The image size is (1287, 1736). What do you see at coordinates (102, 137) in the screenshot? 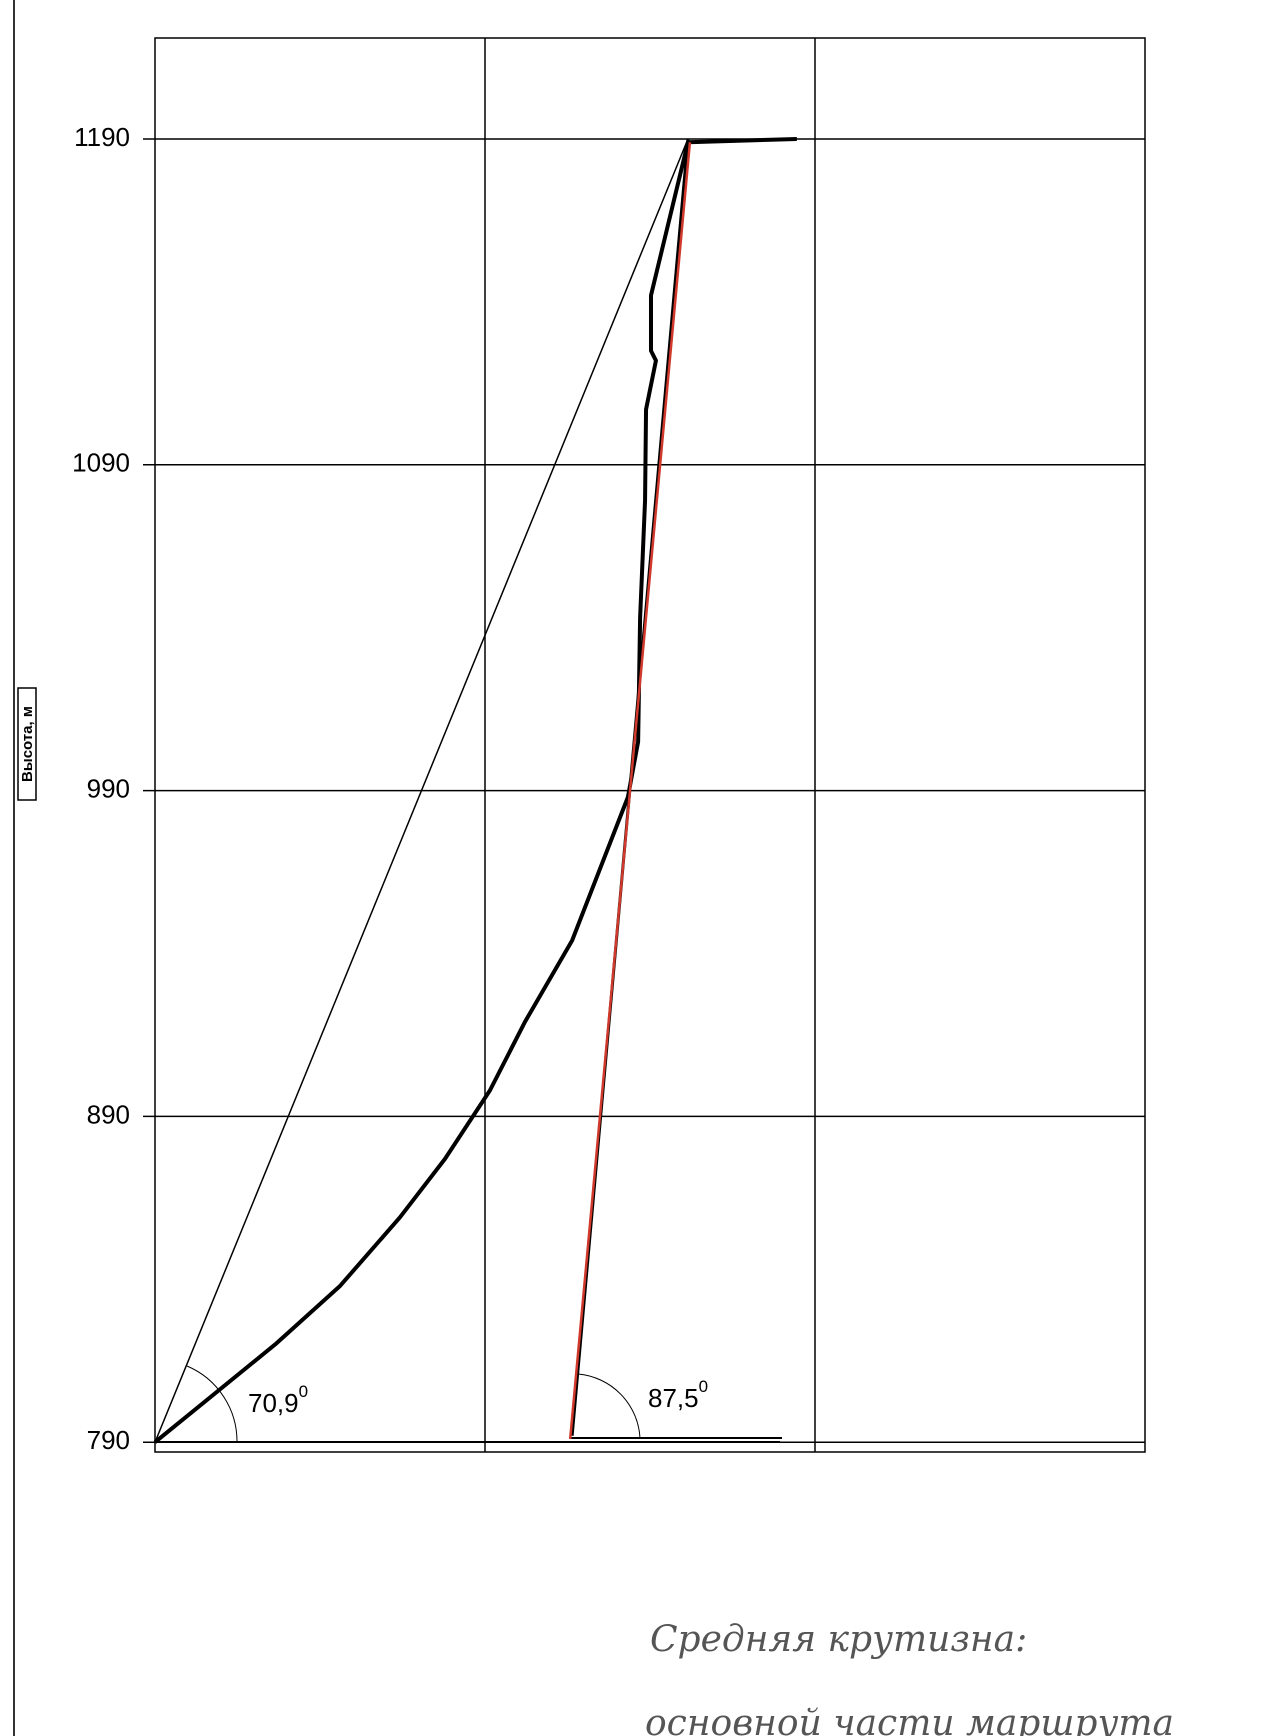
I see `y-tick-label: 1190` at bounding box center [102, 137].